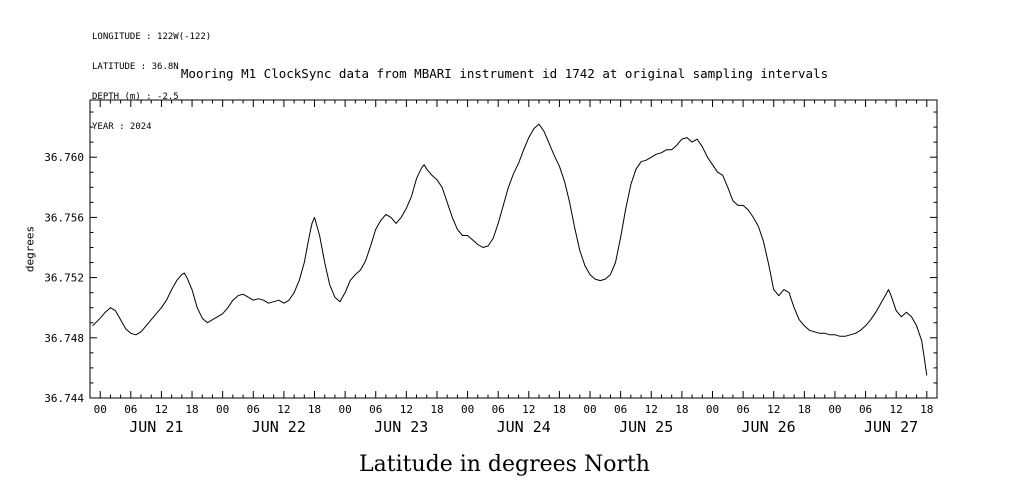 The width and height of the screenshot is (1009, 504). Describe the element at coordinates (156, 427) in the screenshot. I see `x-day-label: JUN 21` at that location.